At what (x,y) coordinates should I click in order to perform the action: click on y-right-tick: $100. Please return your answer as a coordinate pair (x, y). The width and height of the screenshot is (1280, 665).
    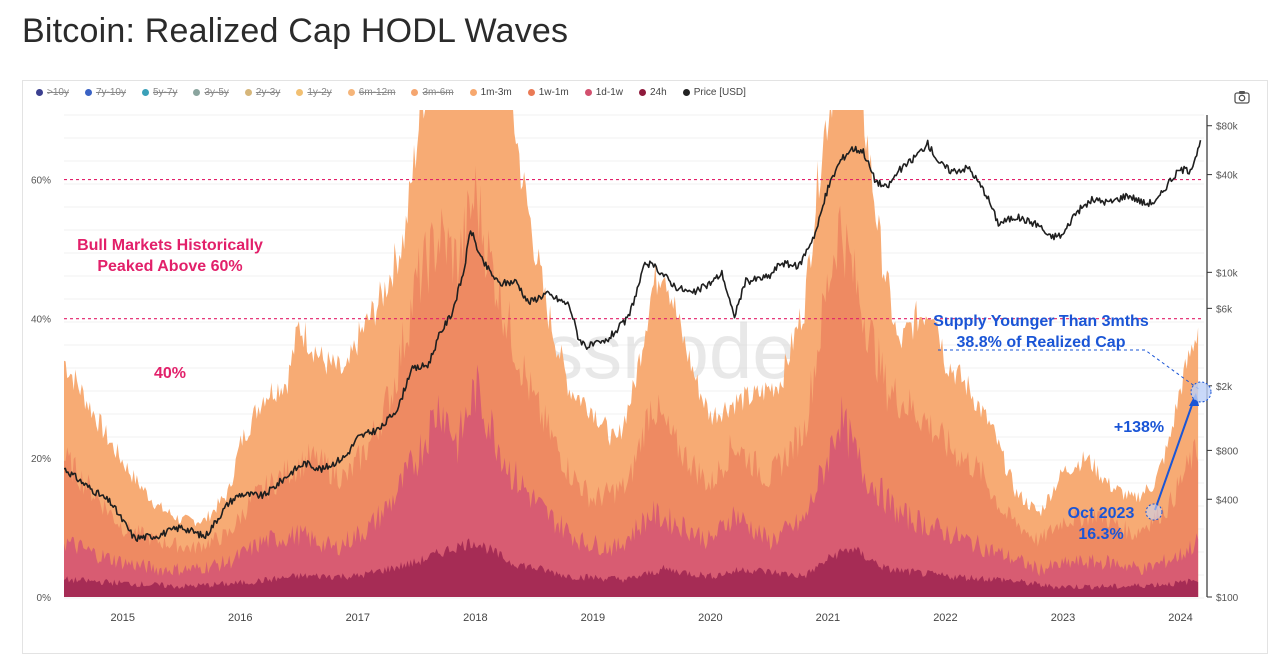
    Looking at the image, I should click on (1227, 598).